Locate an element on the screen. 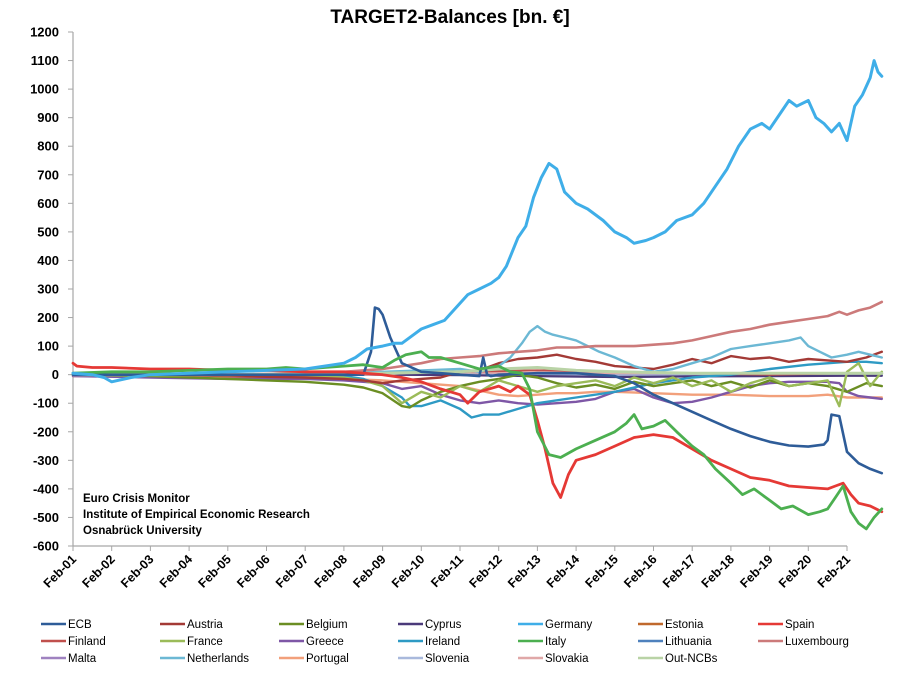 The image size is (899, 677). y-tick-label: -400 is located at coordinates (46, 488).